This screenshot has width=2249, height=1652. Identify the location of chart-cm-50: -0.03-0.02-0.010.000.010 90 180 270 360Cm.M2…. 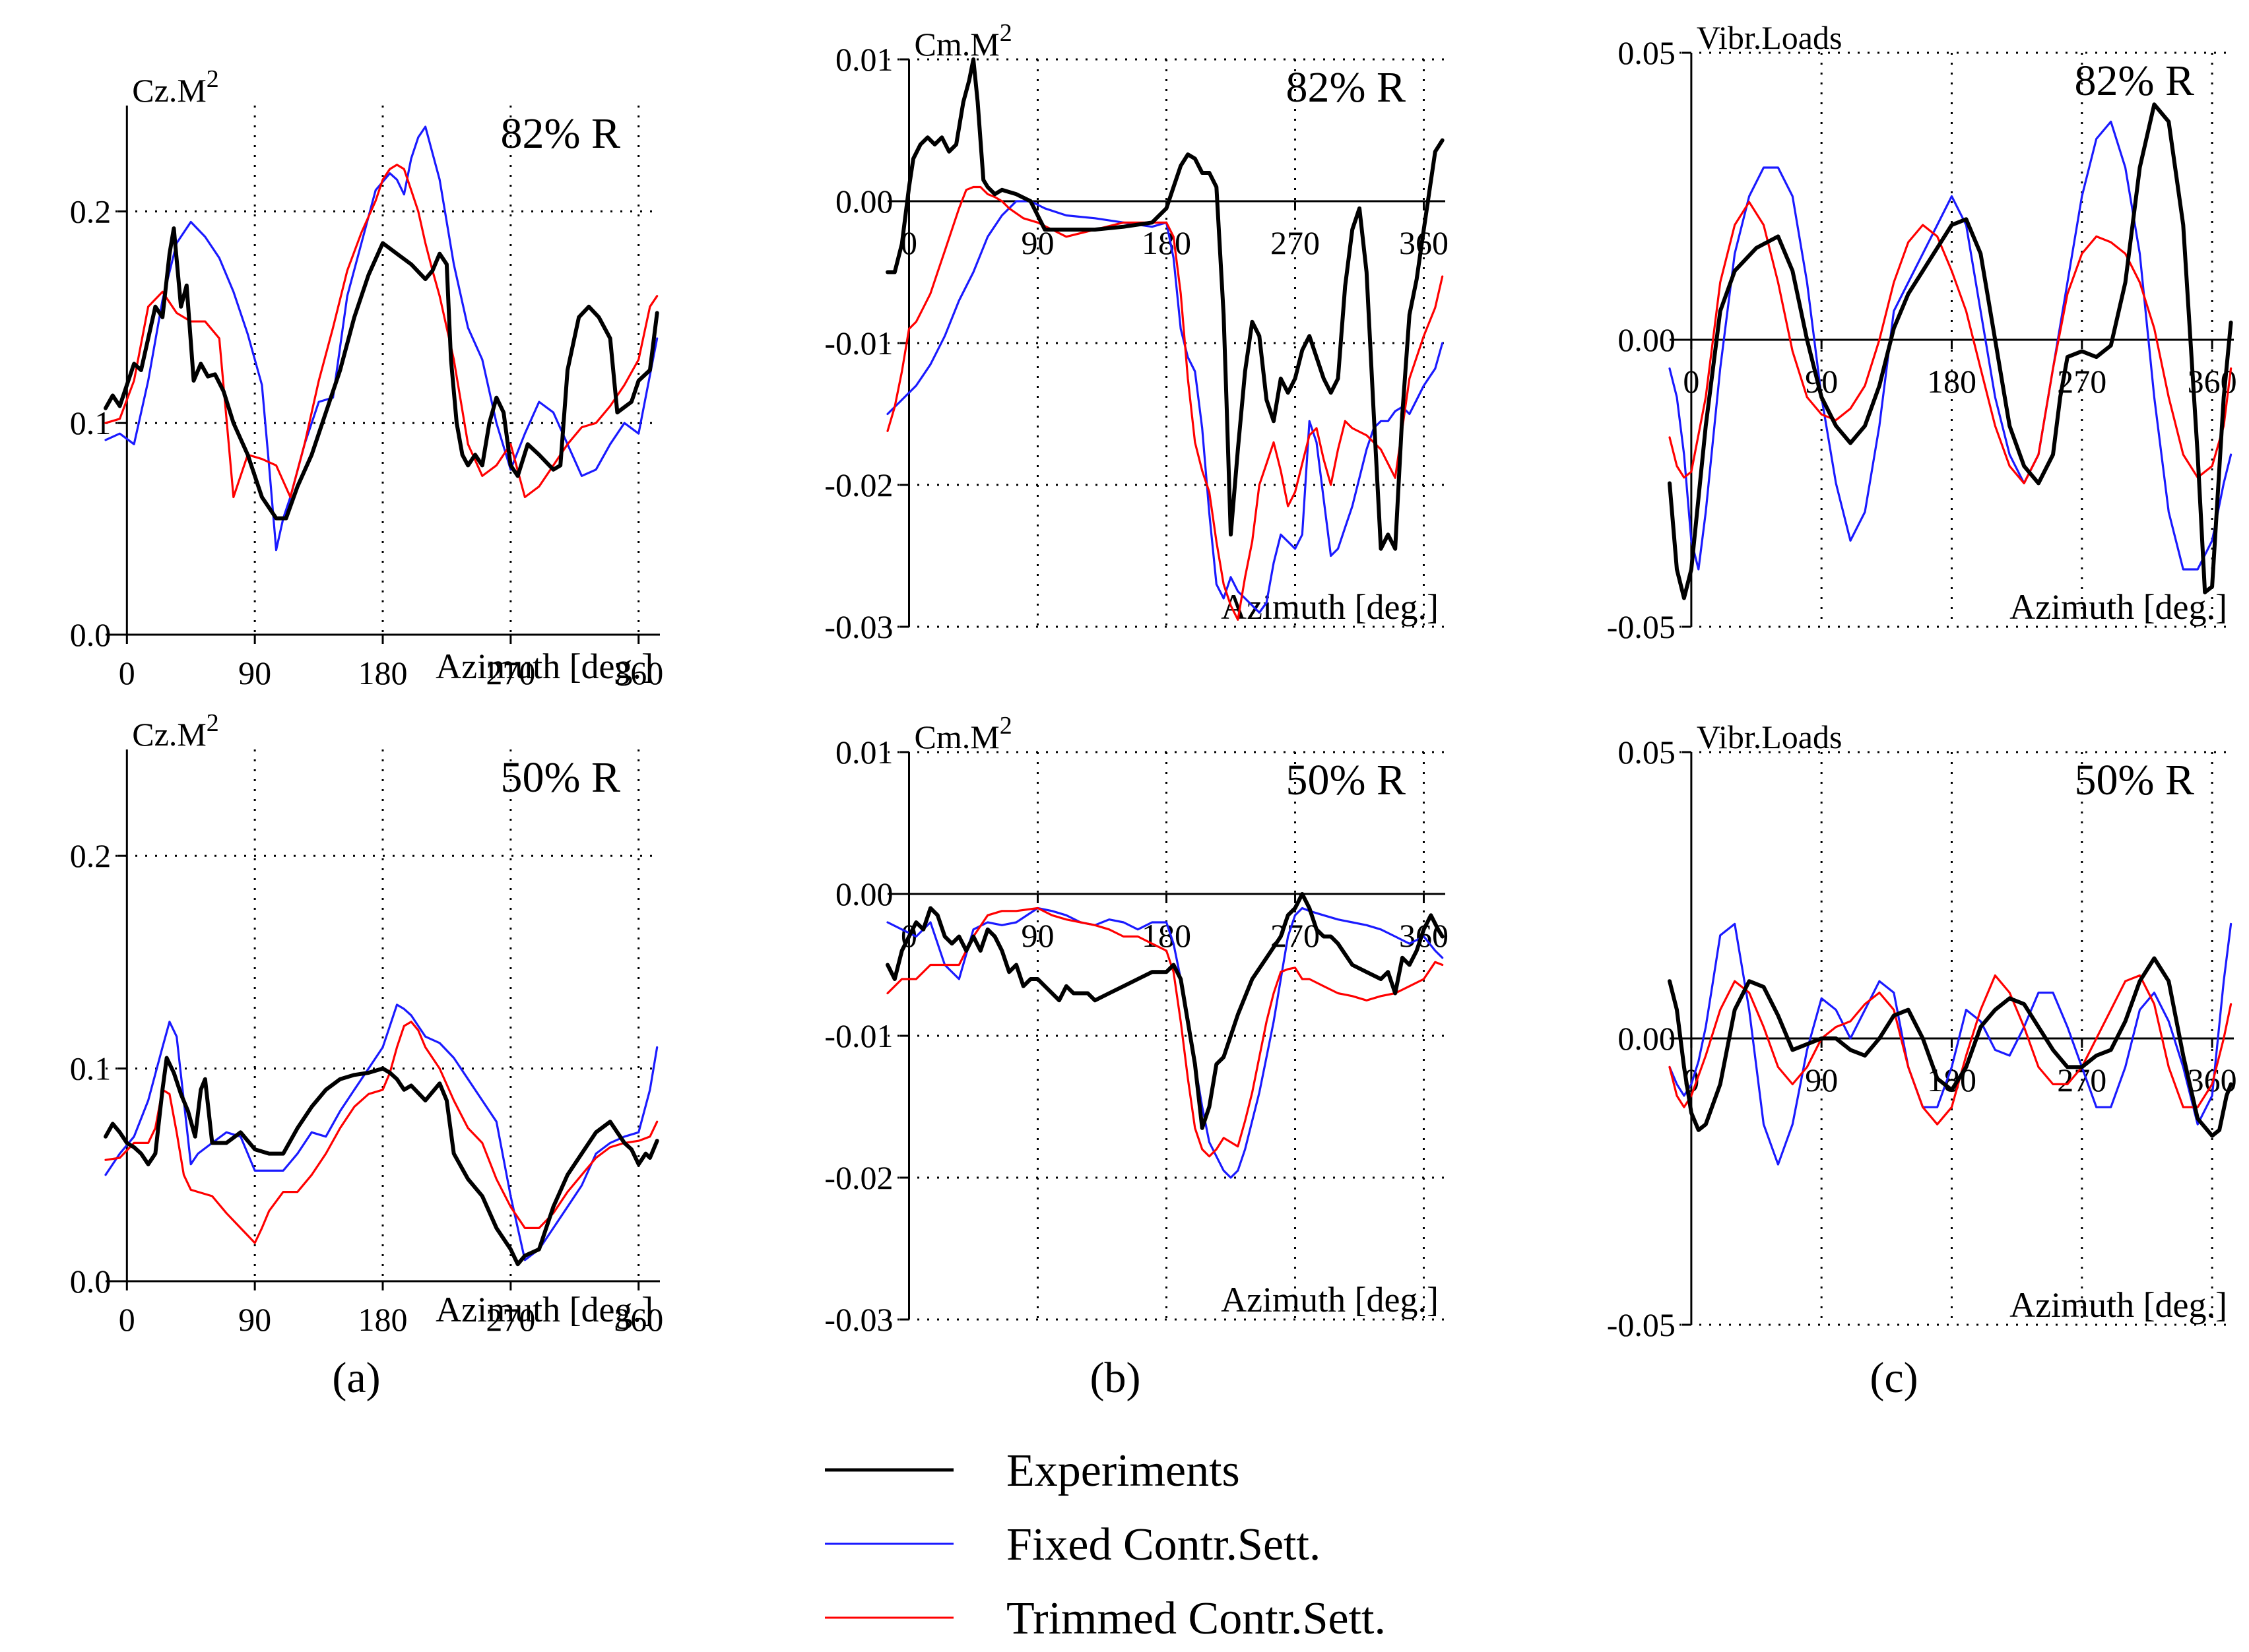
(1137, 1025).